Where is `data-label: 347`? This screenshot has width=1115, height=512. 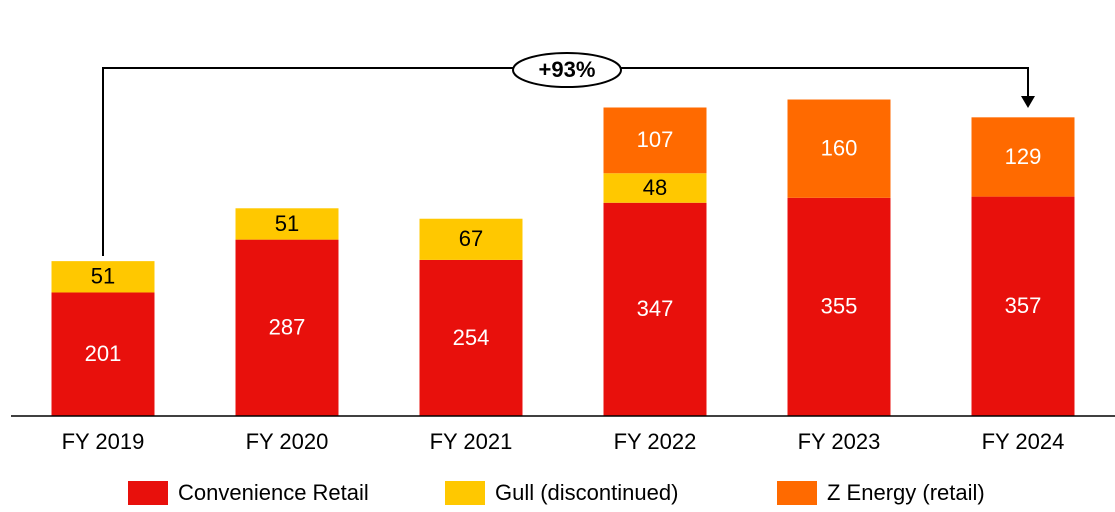
data-label: 347 is located at coordinates (655, 308).